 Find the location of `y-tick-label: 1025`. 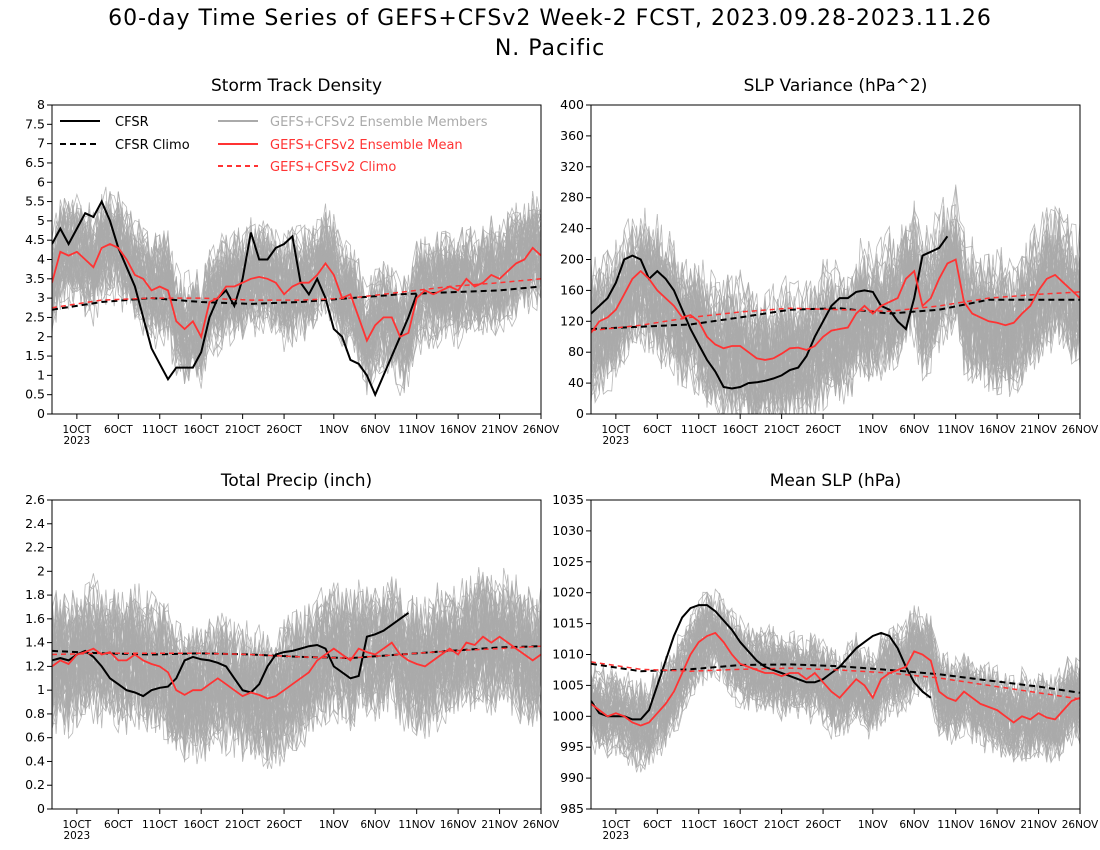

y-tick-label: 1025 is located at coordinates (568, 561).